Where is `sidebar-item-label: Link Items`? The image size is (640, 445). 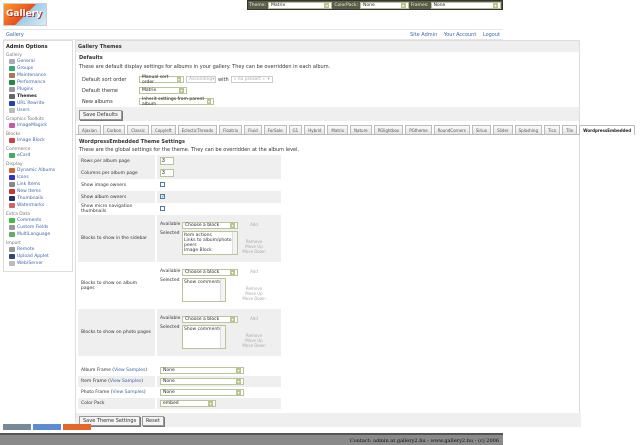 sidebar-item-label: Link Items is located at coordinates (29, 184).